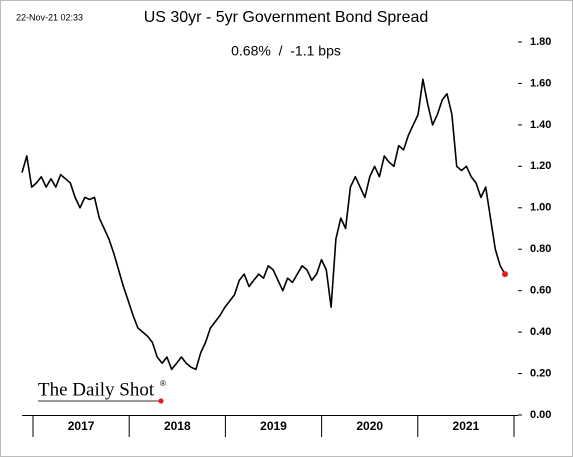  Describe the element at coordinates (49, 17) in the screenshot. I see `timestamp: 22-Nov-21 02:33` at that location.